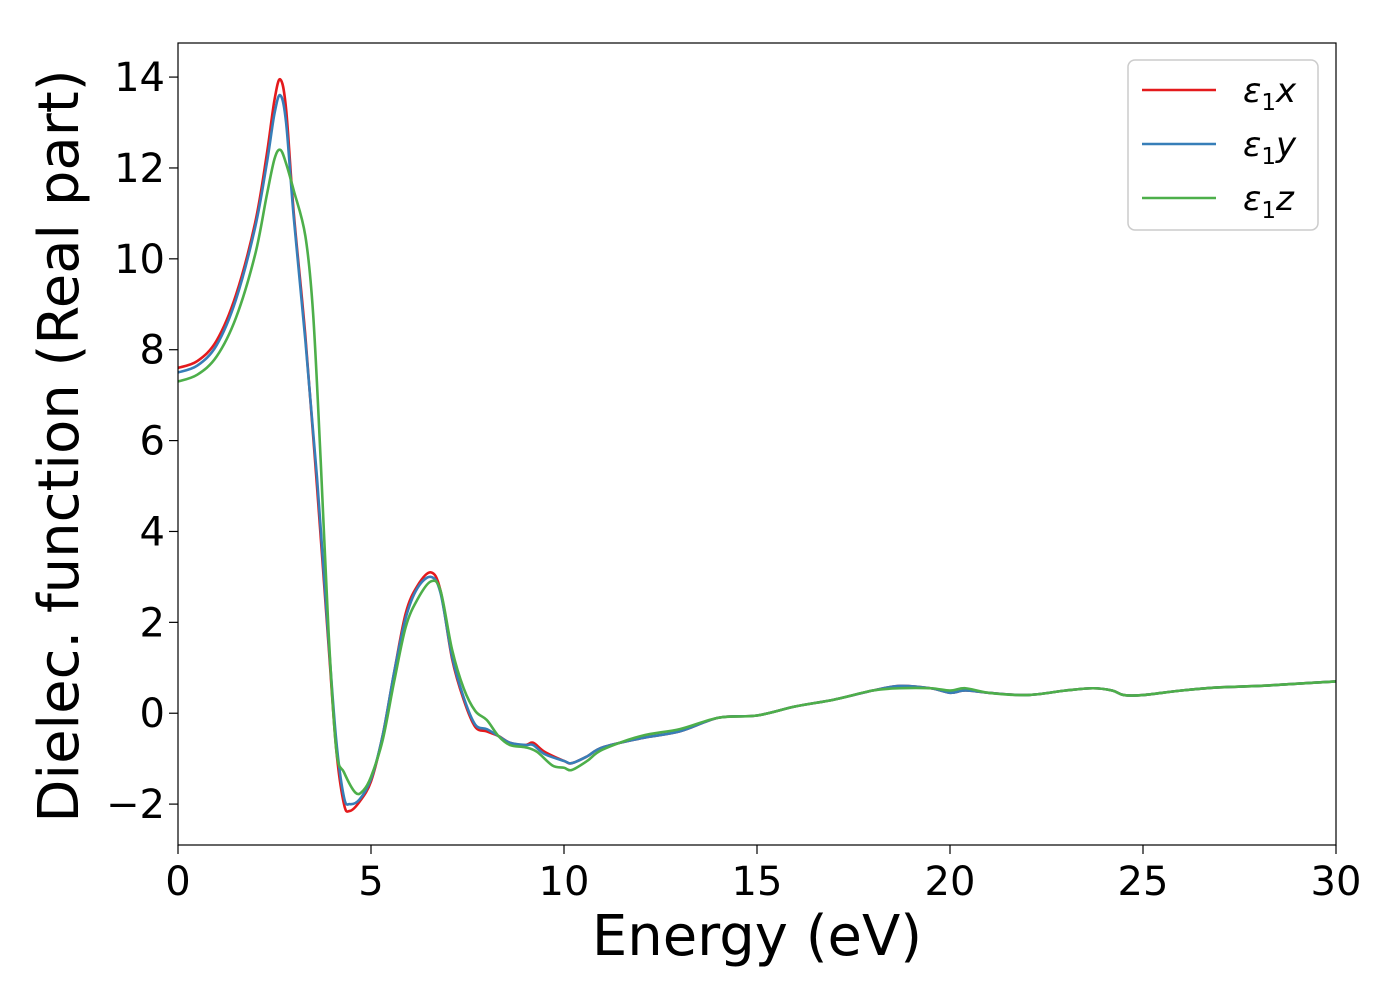 This screenshot has width=1400, height=1000. I want to click on y-tick-label: 10, so click(139, 260).